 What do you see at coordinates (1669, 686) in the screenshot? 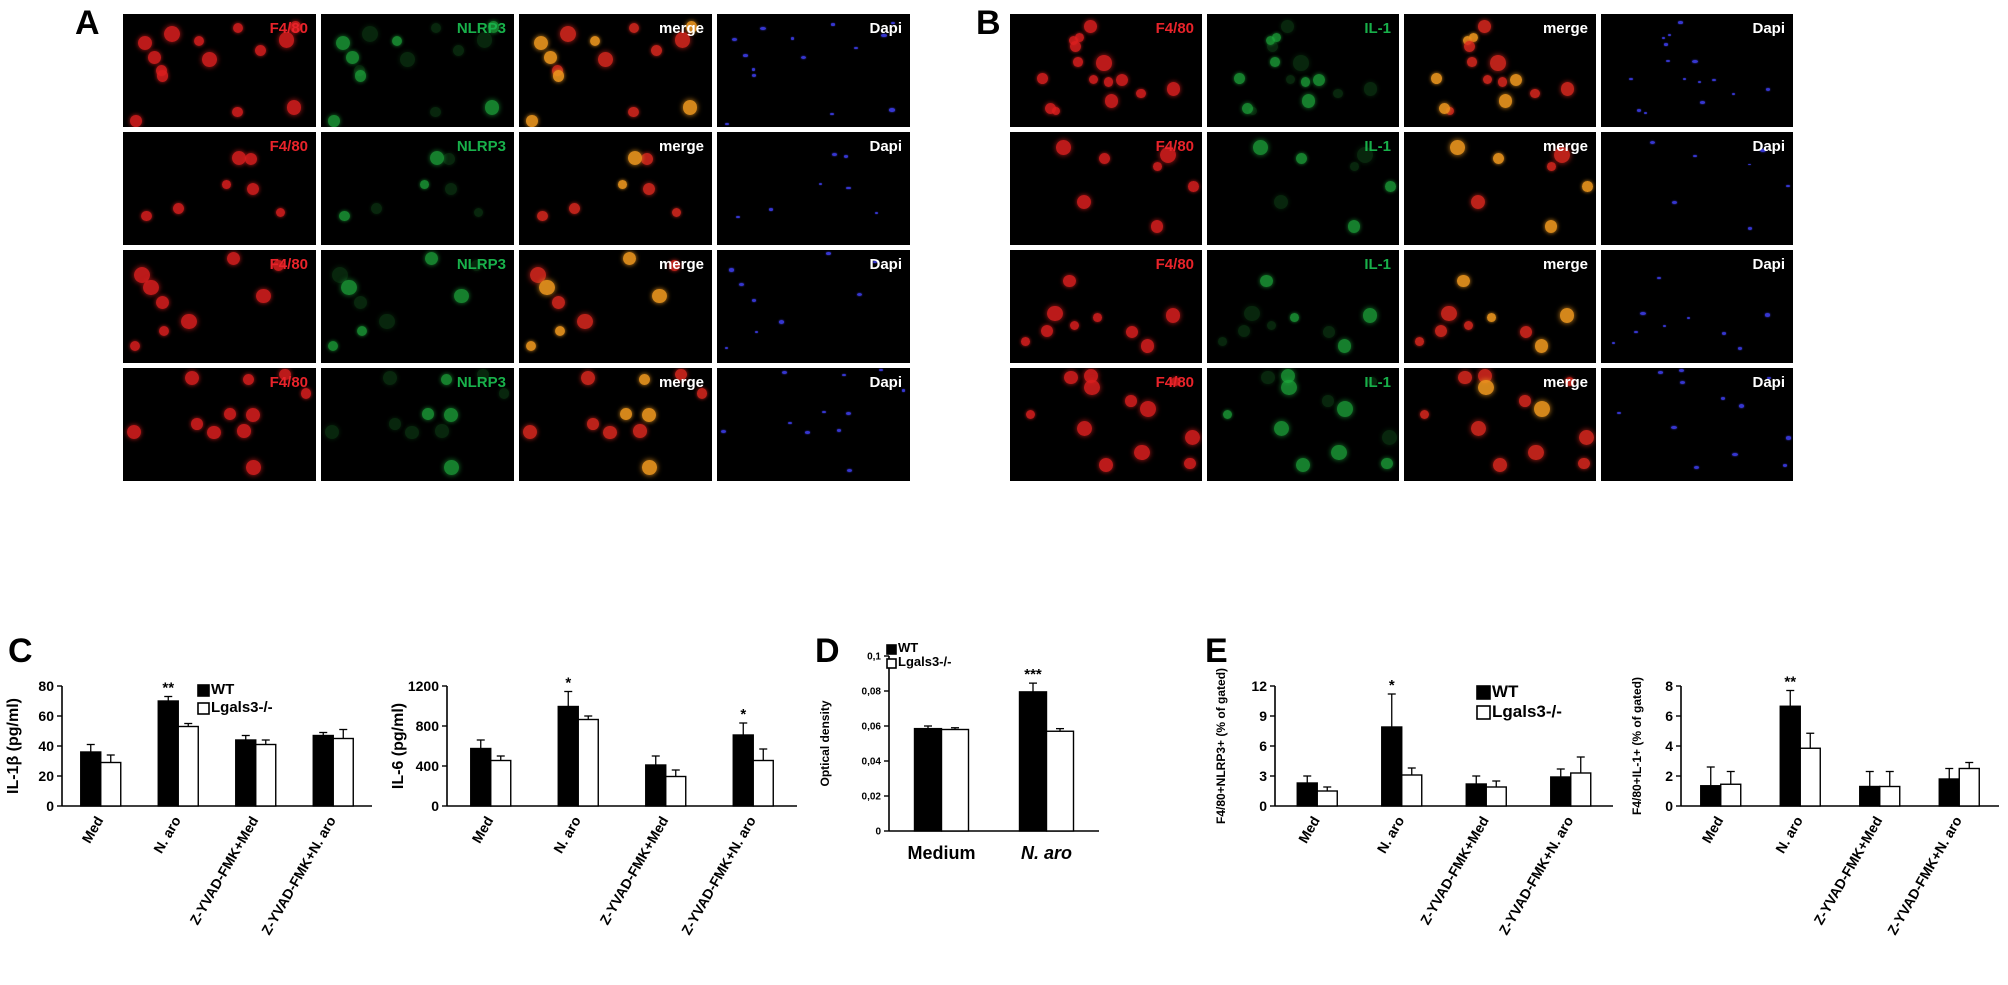
I see `y-tick-label: 8` at bounding box center [1669, 686].